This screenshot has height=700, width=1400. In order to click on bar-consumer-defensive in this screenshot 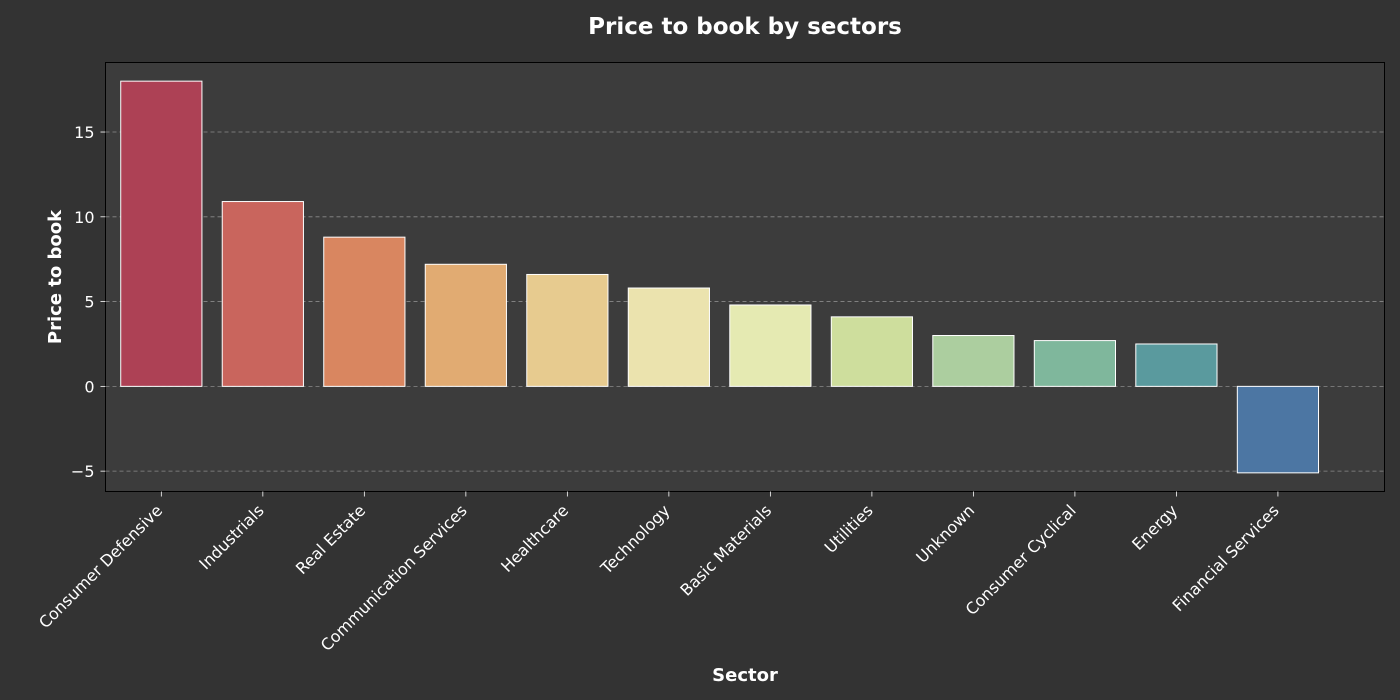, I will do `click(161, 233)`.